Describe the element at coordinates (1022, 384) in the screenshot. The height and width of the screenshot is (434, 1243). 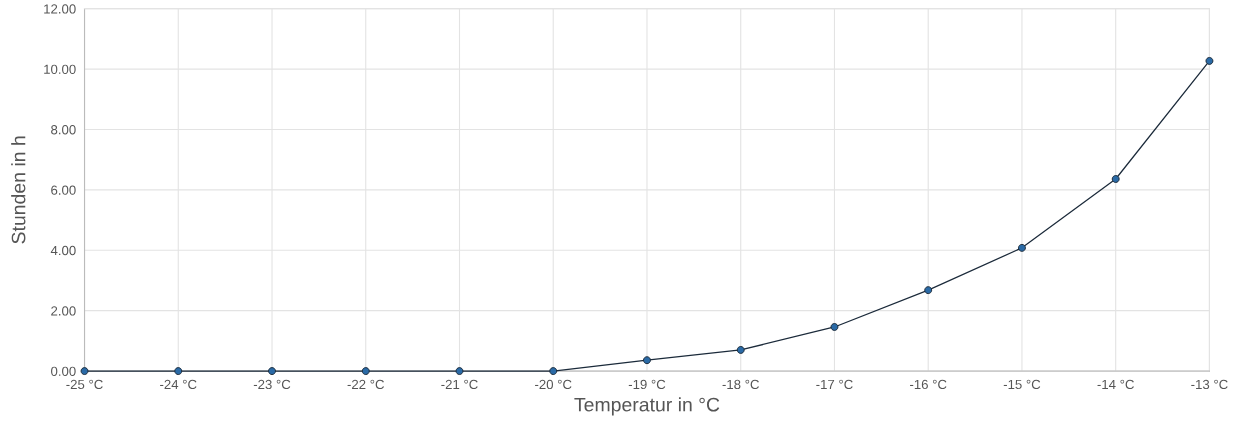
I see `x-tick-label: -15 °C` at that location.